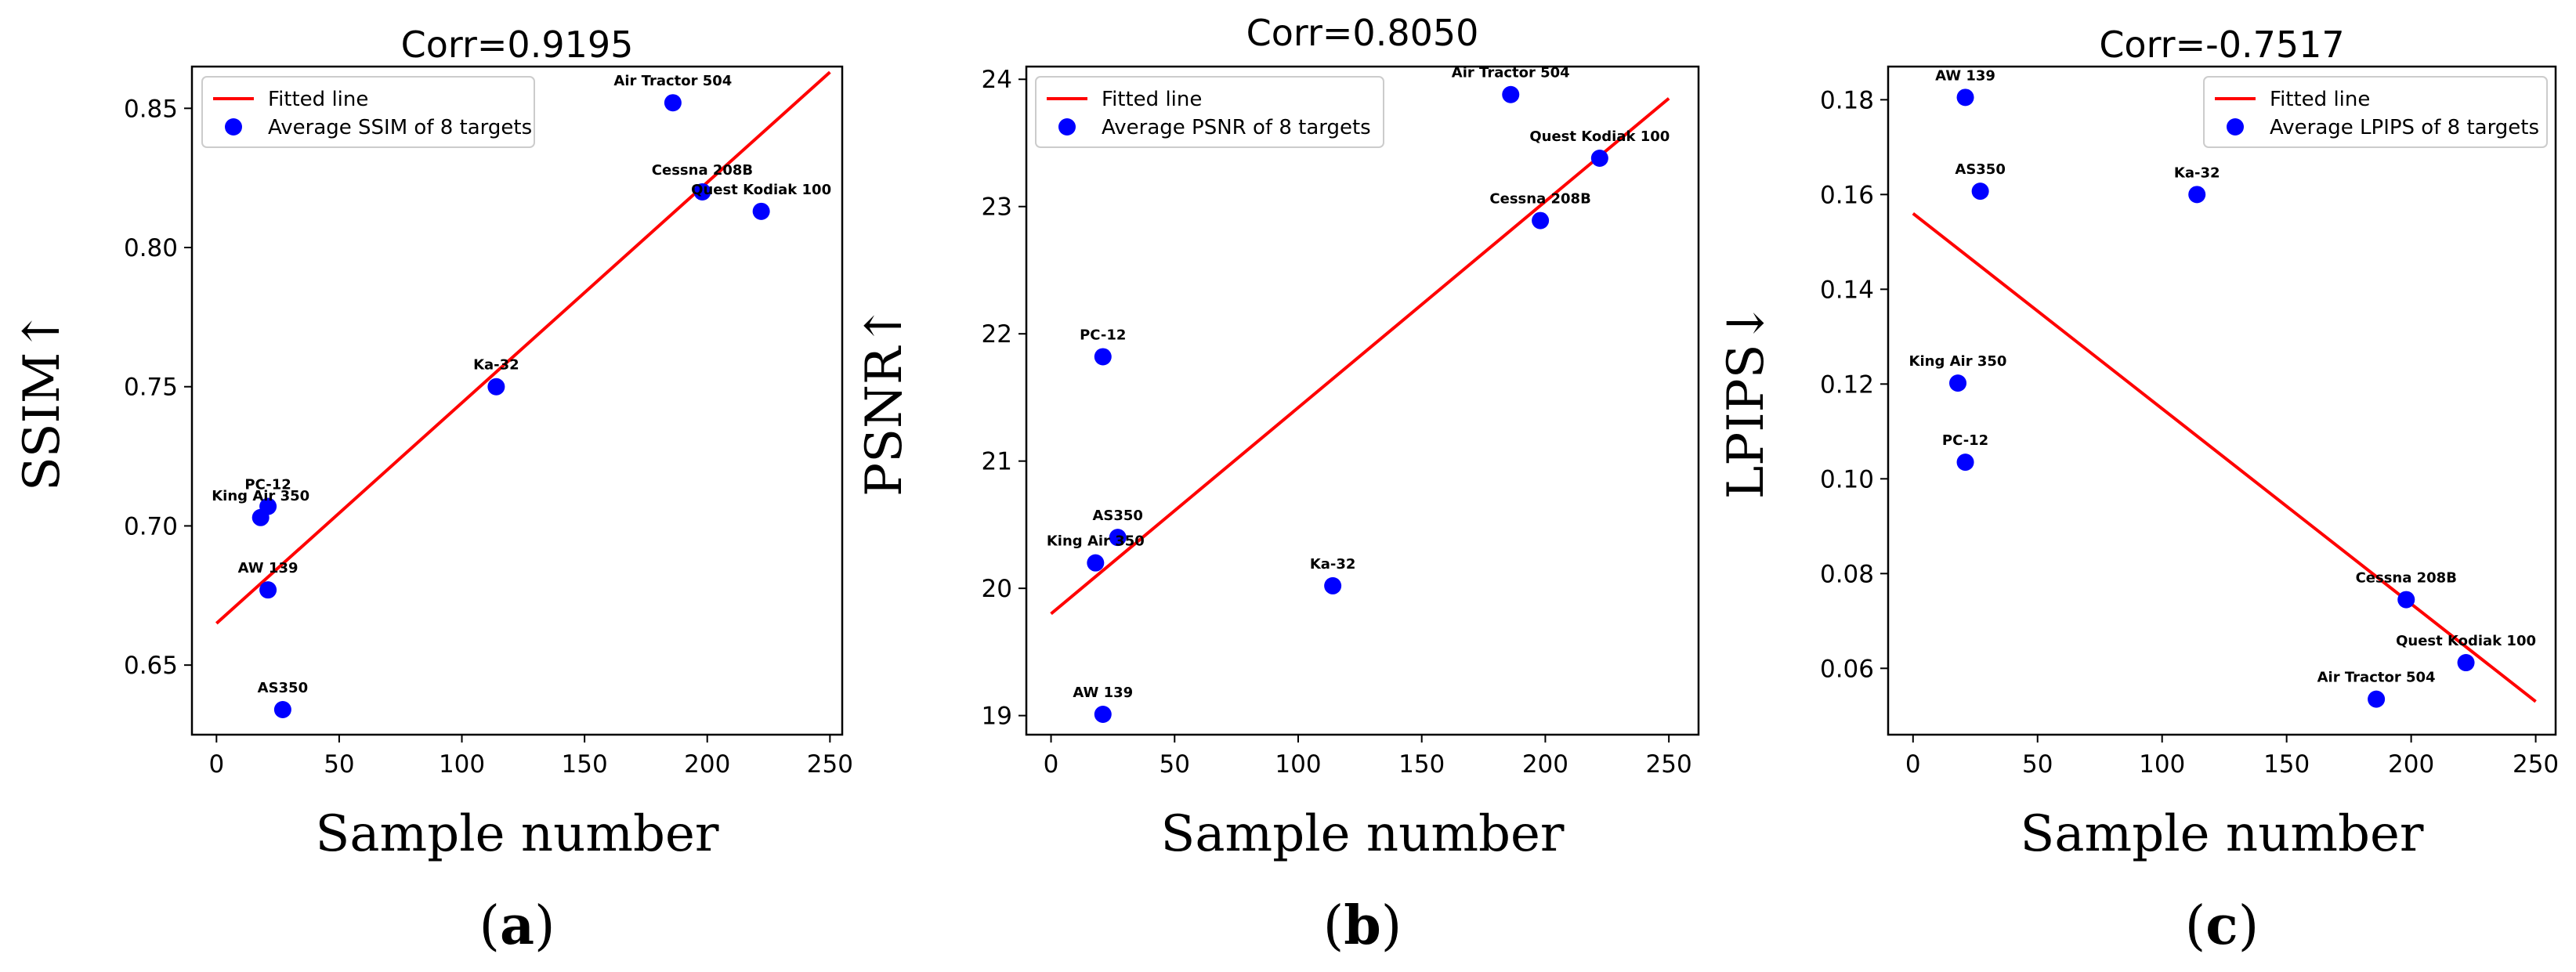 Image resolution: width=2576 pixels, height=972 pixels. What do you see at coordinates (2404, 128) in the screenshot?
I see `legend-points-label: Average LPIPS of 8 targets` at bounding box center [2404, 128].